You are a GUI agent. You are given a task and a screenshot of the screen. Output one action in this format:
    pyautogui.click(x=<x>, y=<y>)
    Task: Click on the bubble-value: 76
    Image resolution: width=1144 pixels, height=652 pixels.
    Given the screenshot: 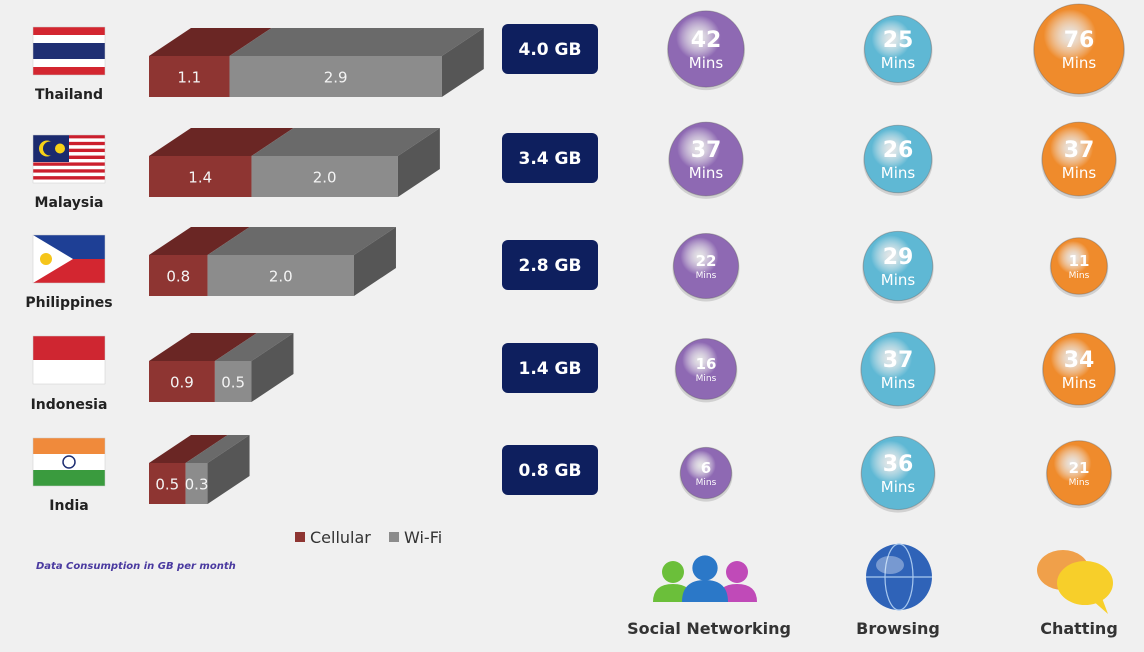 What is the action you would take?
    pyautogui.click(x=1079, y=40)
    